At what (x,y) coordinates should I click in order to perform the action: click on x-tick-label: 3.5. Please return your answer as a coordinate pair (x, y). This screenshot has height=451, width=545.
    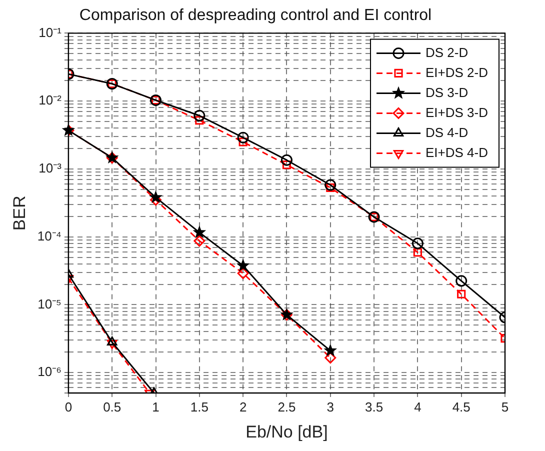
    Looking at the image, I should click on (374, 406).